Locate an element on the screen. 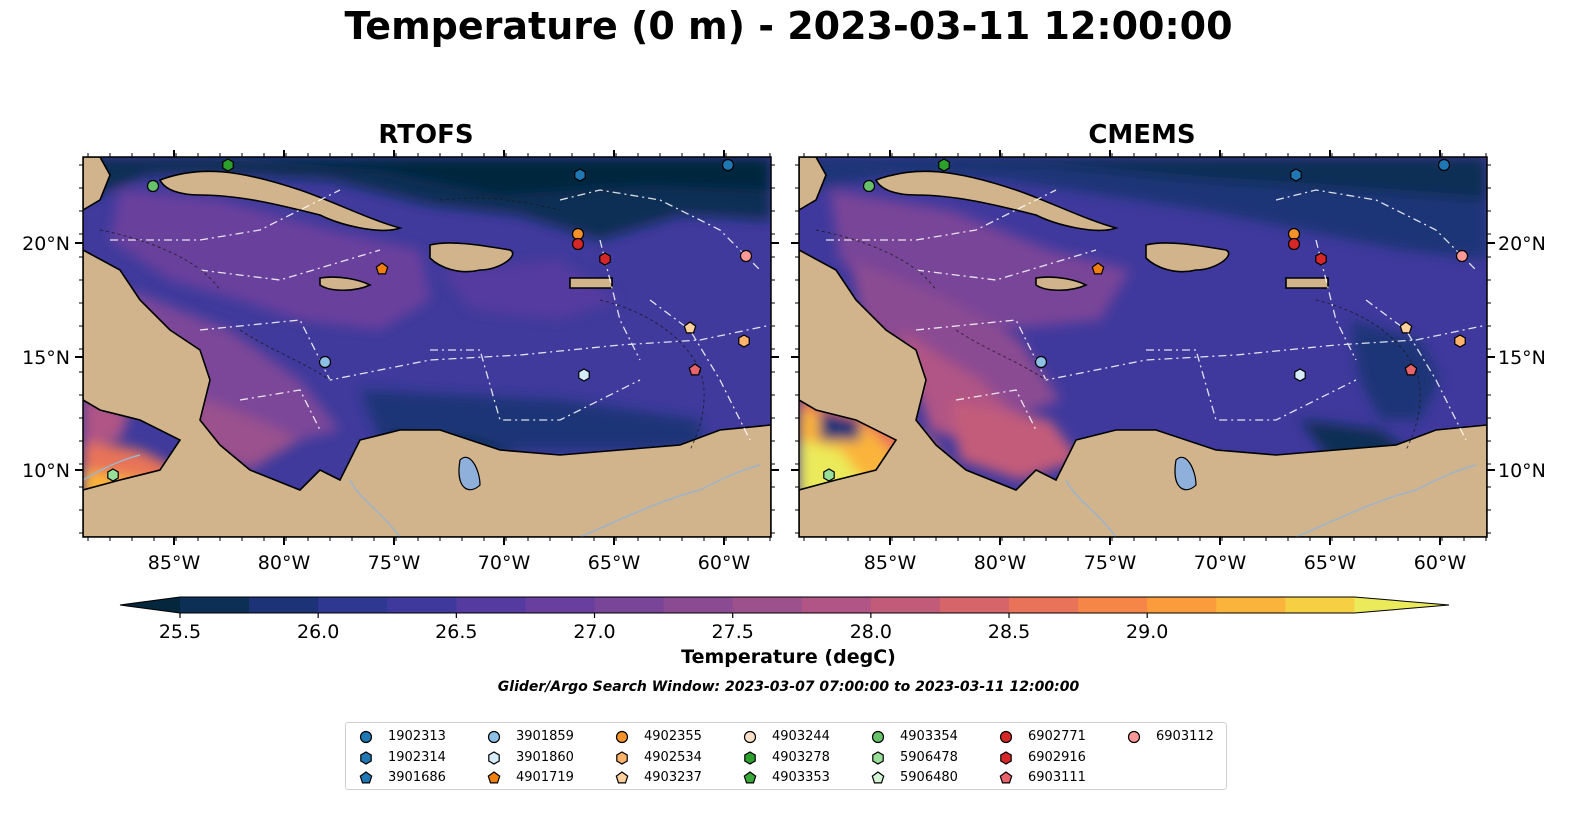  colorbar-tick-label: 27.5 is located at coordinates (733, 632).